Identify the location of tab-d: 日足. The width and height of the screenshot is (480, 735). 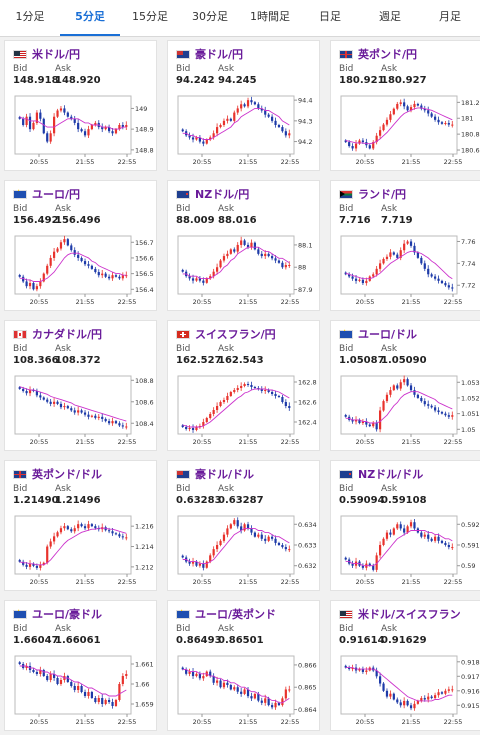
(330, 16).